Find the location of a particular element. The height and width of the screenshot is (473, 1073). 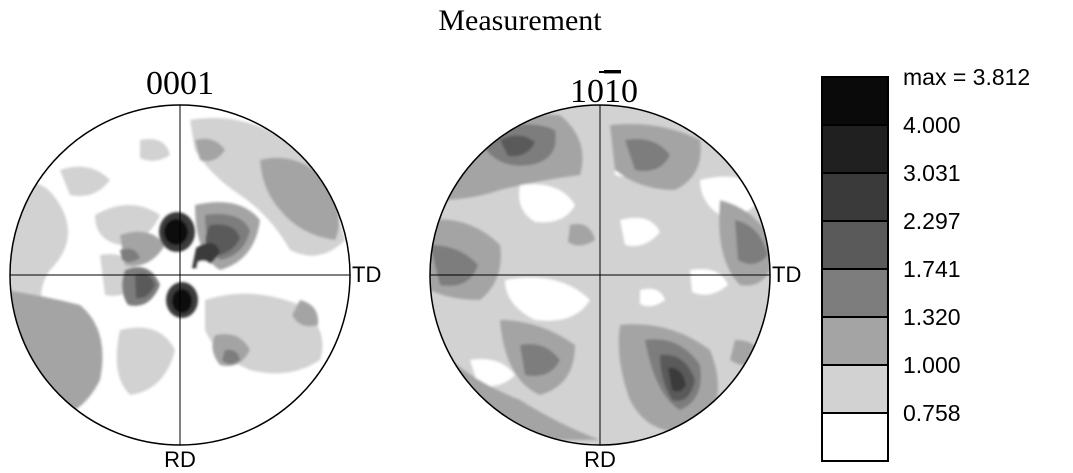

pole-figure-label-basal: 0001 is located at coordinates (180, 83).